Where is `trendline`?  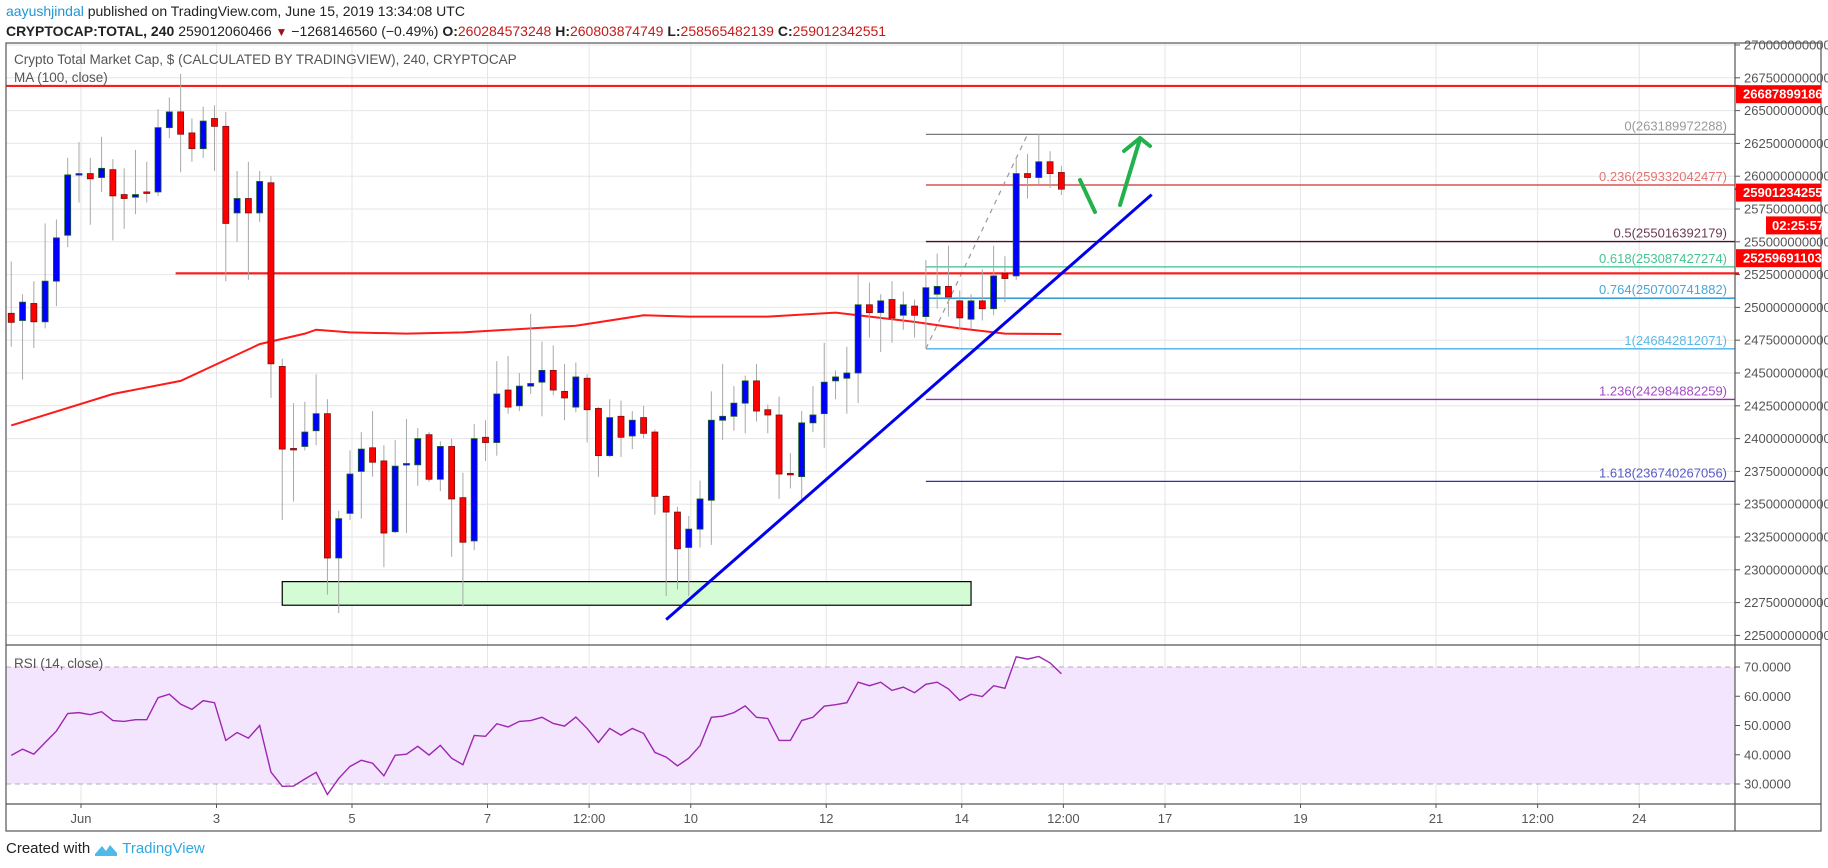
trendline is located at coordinates (909, 407).